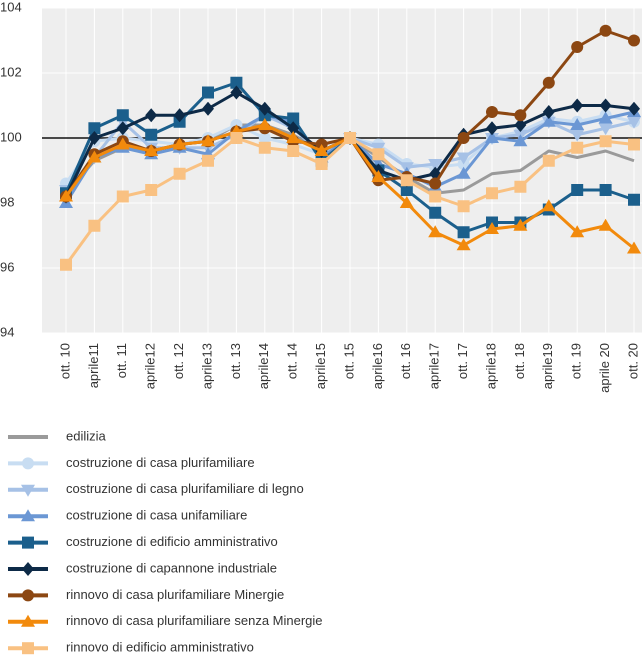 This screenshot has width=643, height=671. What do you see at coordinates (405, 361) in the screenshot?
I see `x-tick-label: ott. 16` at bounding box center [405, 361].